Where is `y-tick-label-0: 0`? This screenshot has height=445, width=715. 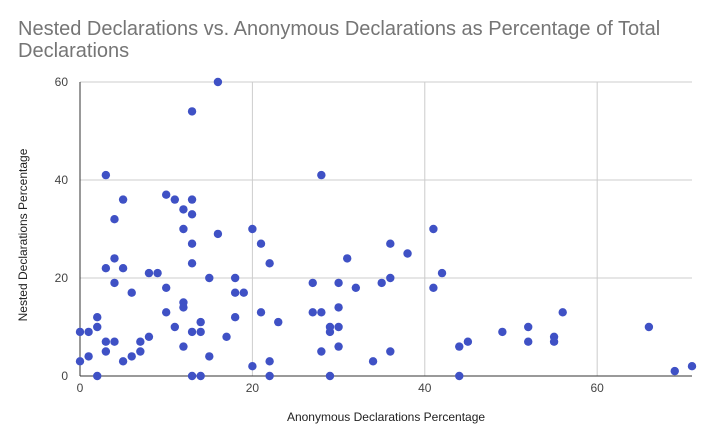
y-tick-label-0: 0 is located at coordinates (64, 376).